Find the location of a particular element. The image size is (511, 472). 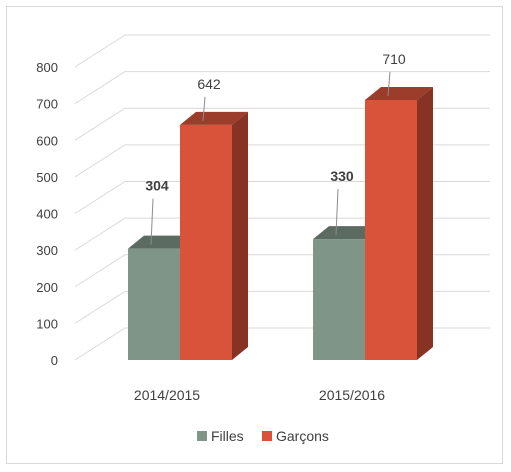

y-tick-label: 700 is located at coordinates (47, 104).